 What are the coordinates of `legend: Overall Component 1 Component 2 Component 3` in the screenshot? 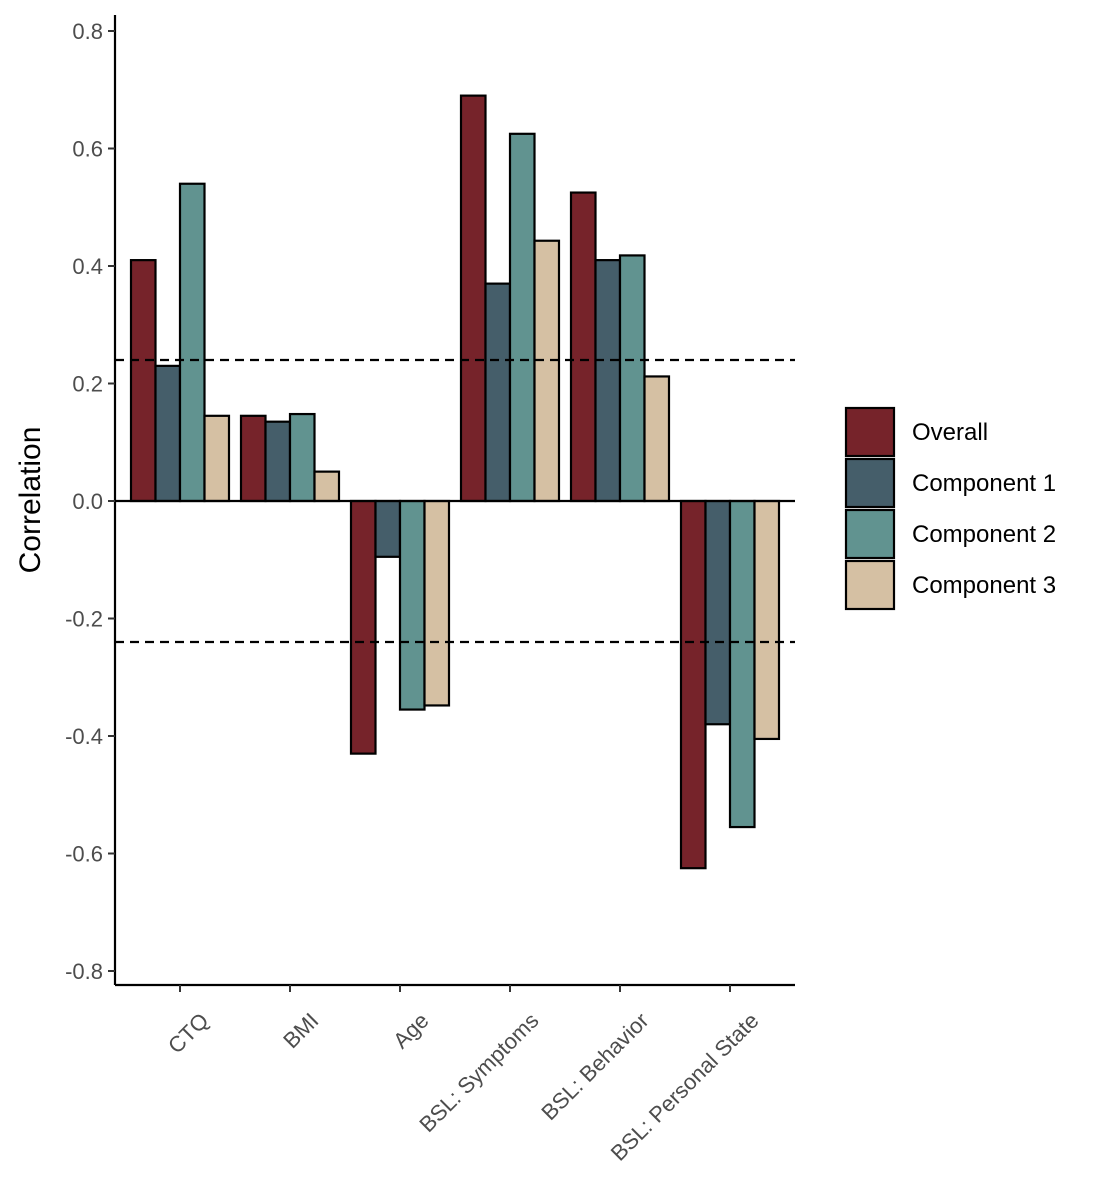 It's located at (950, 508).